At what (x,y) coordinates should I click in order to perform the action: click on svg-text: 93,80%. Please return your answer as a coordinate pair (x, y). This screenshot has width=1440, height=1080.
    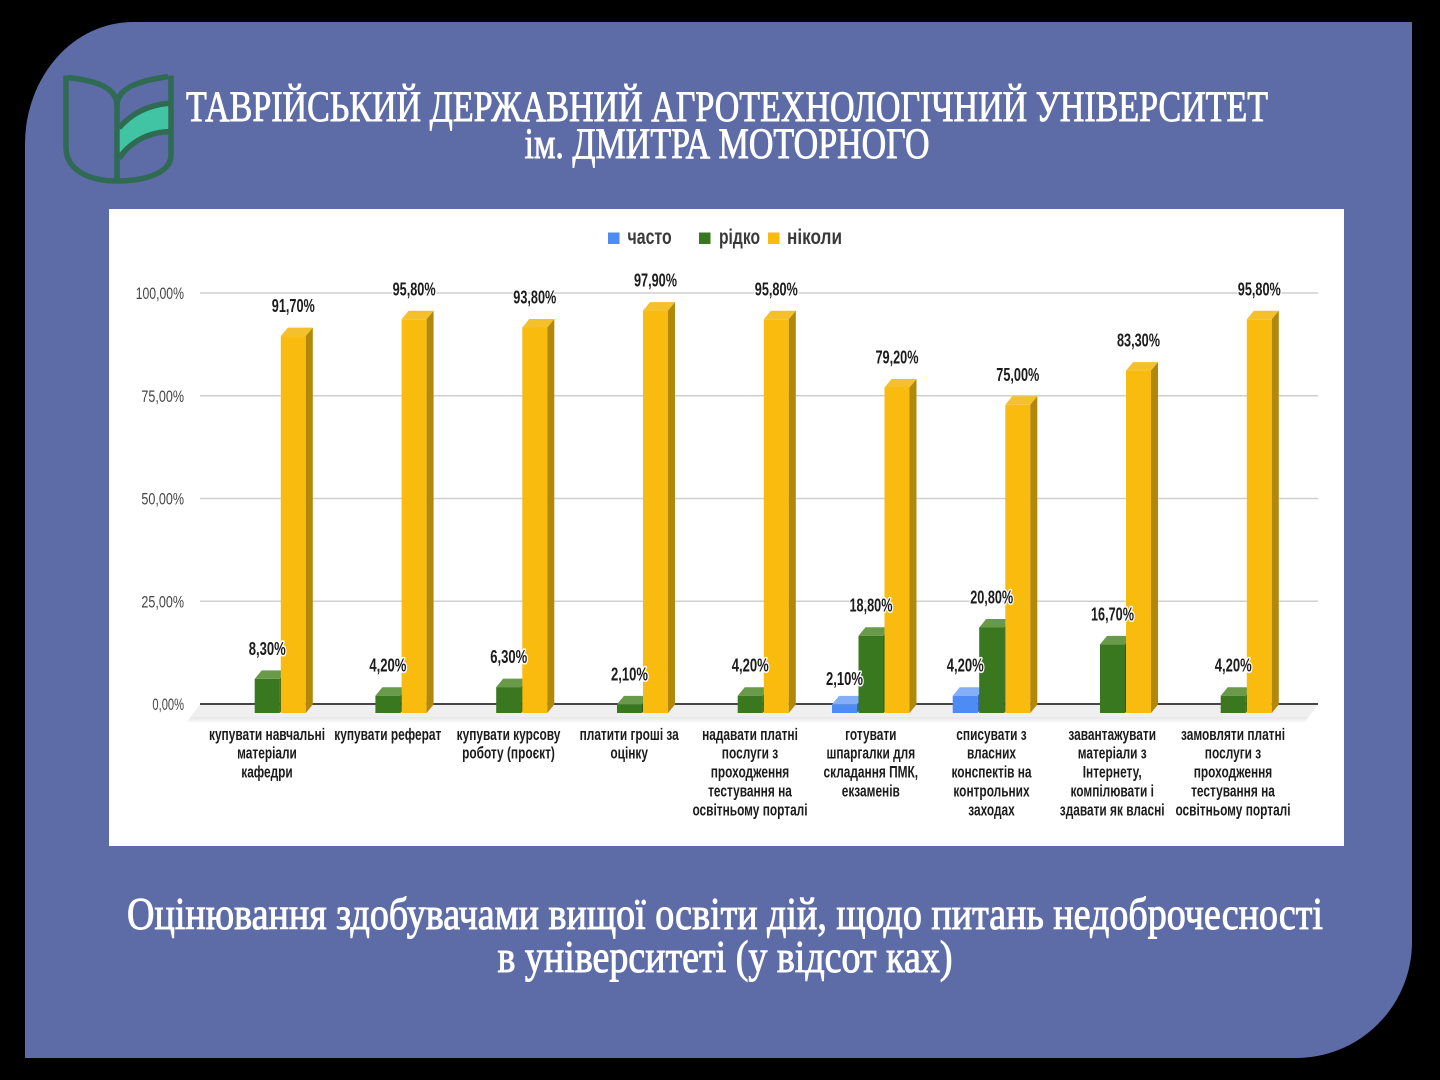
    Looking at the image, I should click on (534, 297).